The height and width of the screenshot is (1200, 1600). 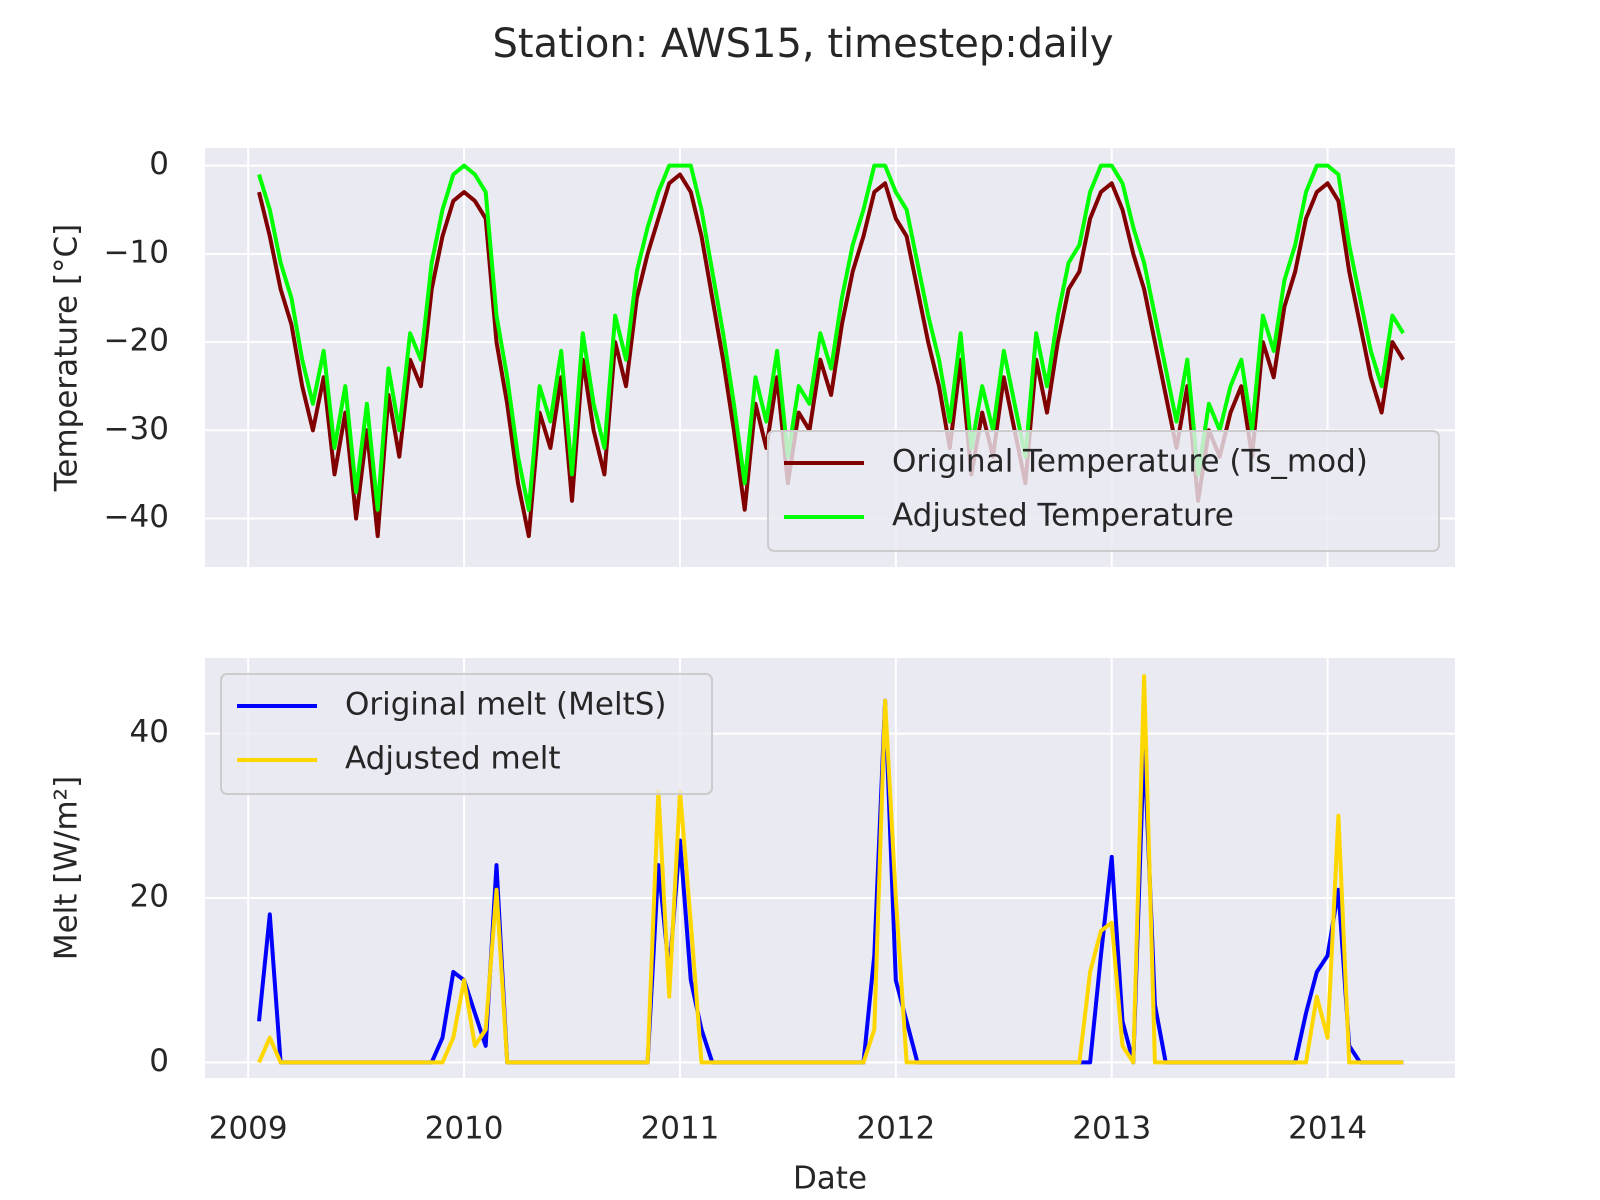 What do you see at coordinates (464, 1129) in the screenshot?
I see `x-tick-label: 2010` at bounding box center [464, 1129].